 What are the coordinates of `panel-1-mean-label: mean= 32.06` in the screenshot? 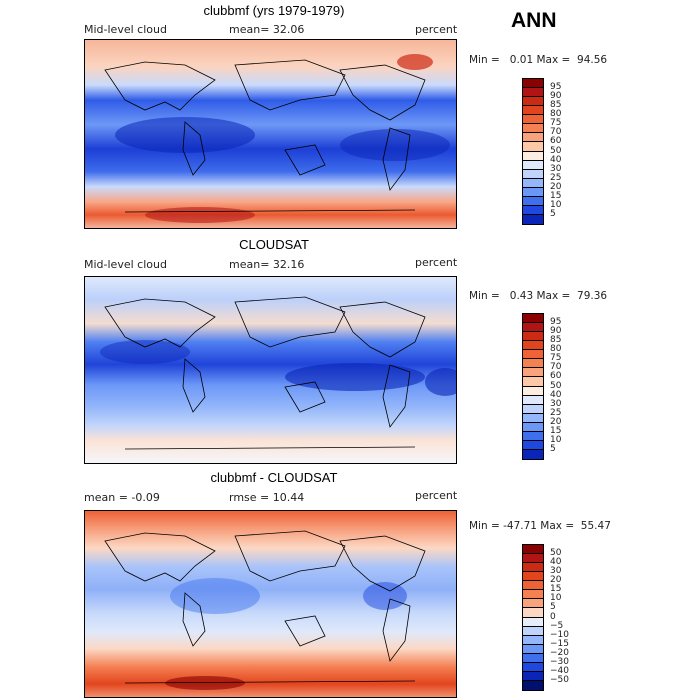 It's located at (267, 29).